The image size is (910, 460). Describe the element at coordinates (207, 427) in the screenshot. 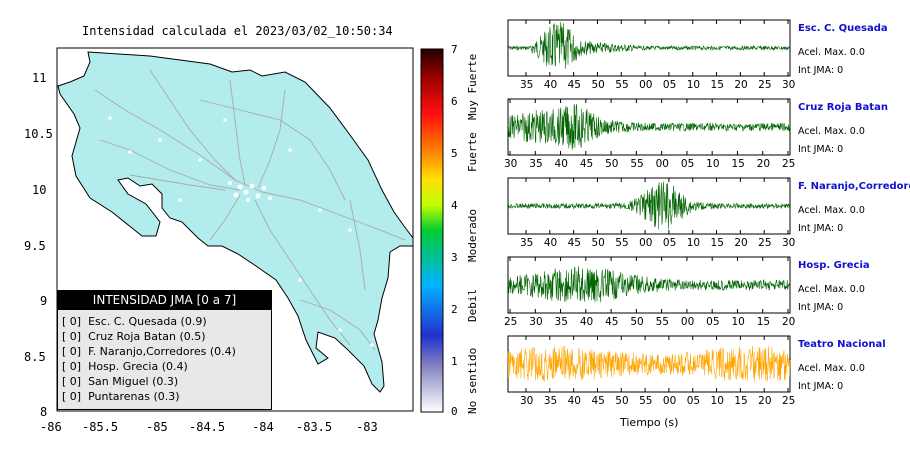

I see `x-tick: -84.5` at that location.